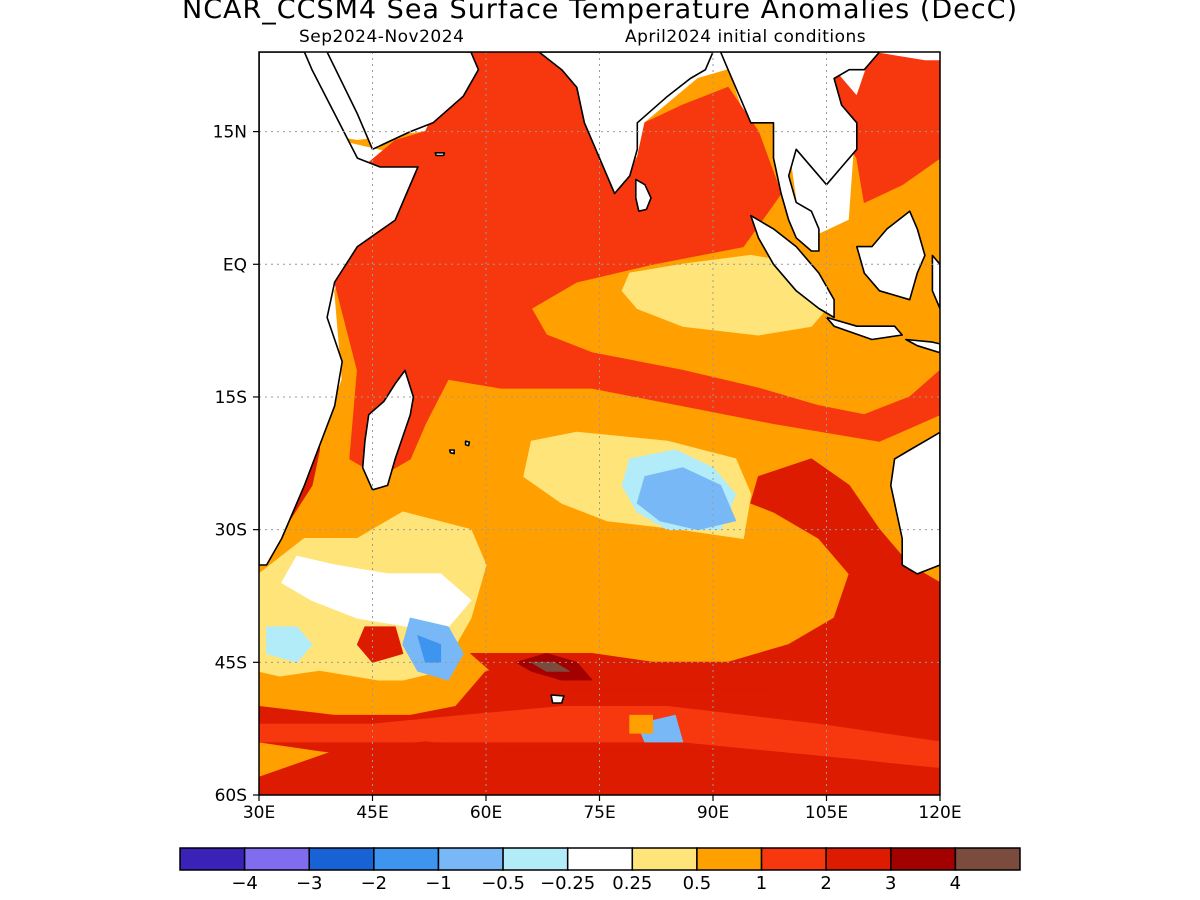 Image resolution: width=1200 pixels, height=900 pixels. What do you see at coordinates (781, 547) in the screenshot?
I see `contour-region-east-yellow-patch` at bounding box center [781, 547].